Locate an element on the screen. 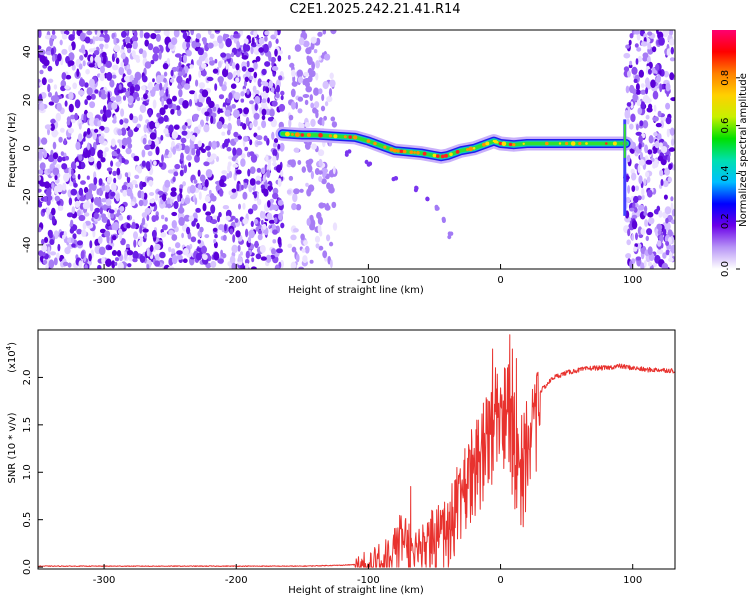 Image resolution: width=750 pixels, height=600 pixels. snr-x-tick-label: 100 is located at coordinates (632, 580).